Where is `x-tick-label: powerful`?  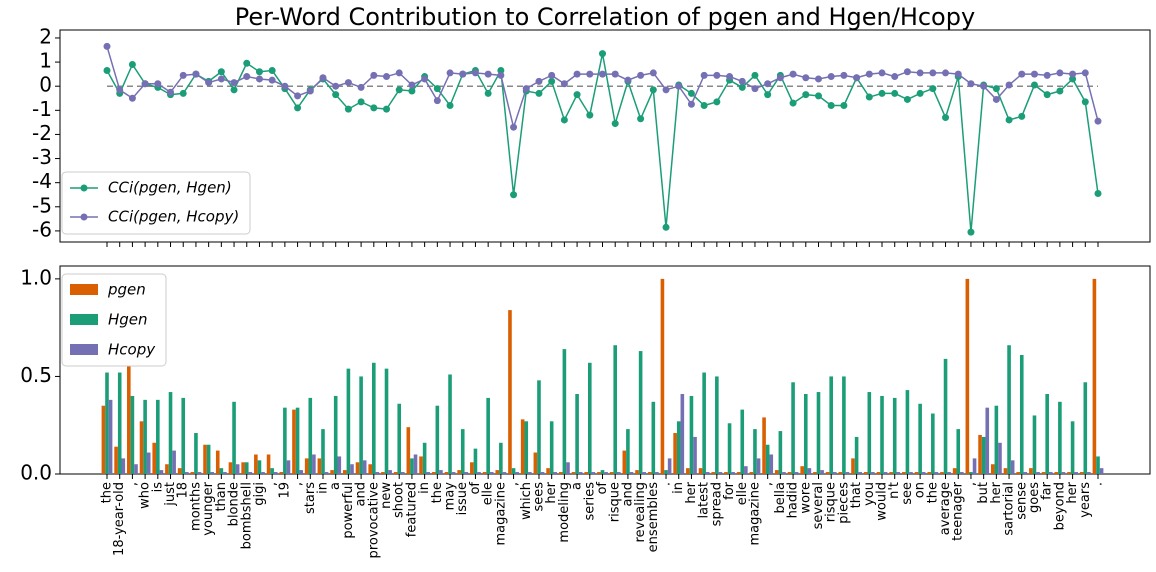 x-tick-label: powerful is located at coordinates (348, 510).